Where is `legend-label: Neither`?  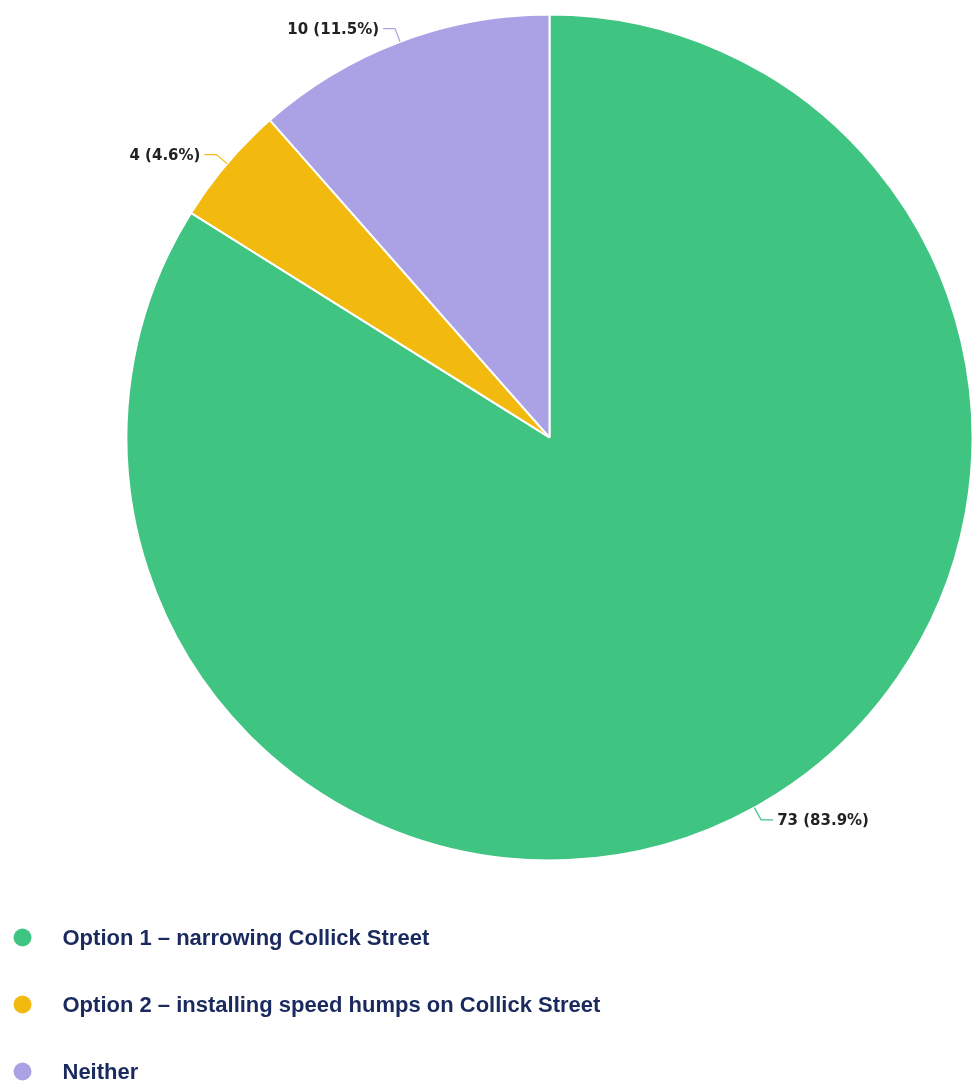
legend-label: Neither is located at coordinates (100, 1071).